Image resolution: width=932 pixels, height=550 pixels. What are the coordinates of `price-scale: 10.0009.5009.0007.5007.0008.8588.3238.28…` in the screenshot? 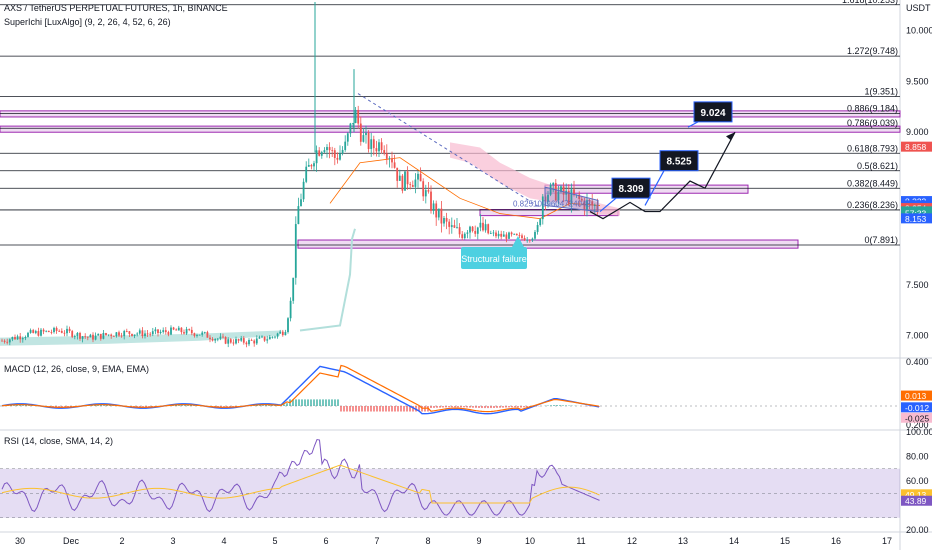 It's located at (916, 280).